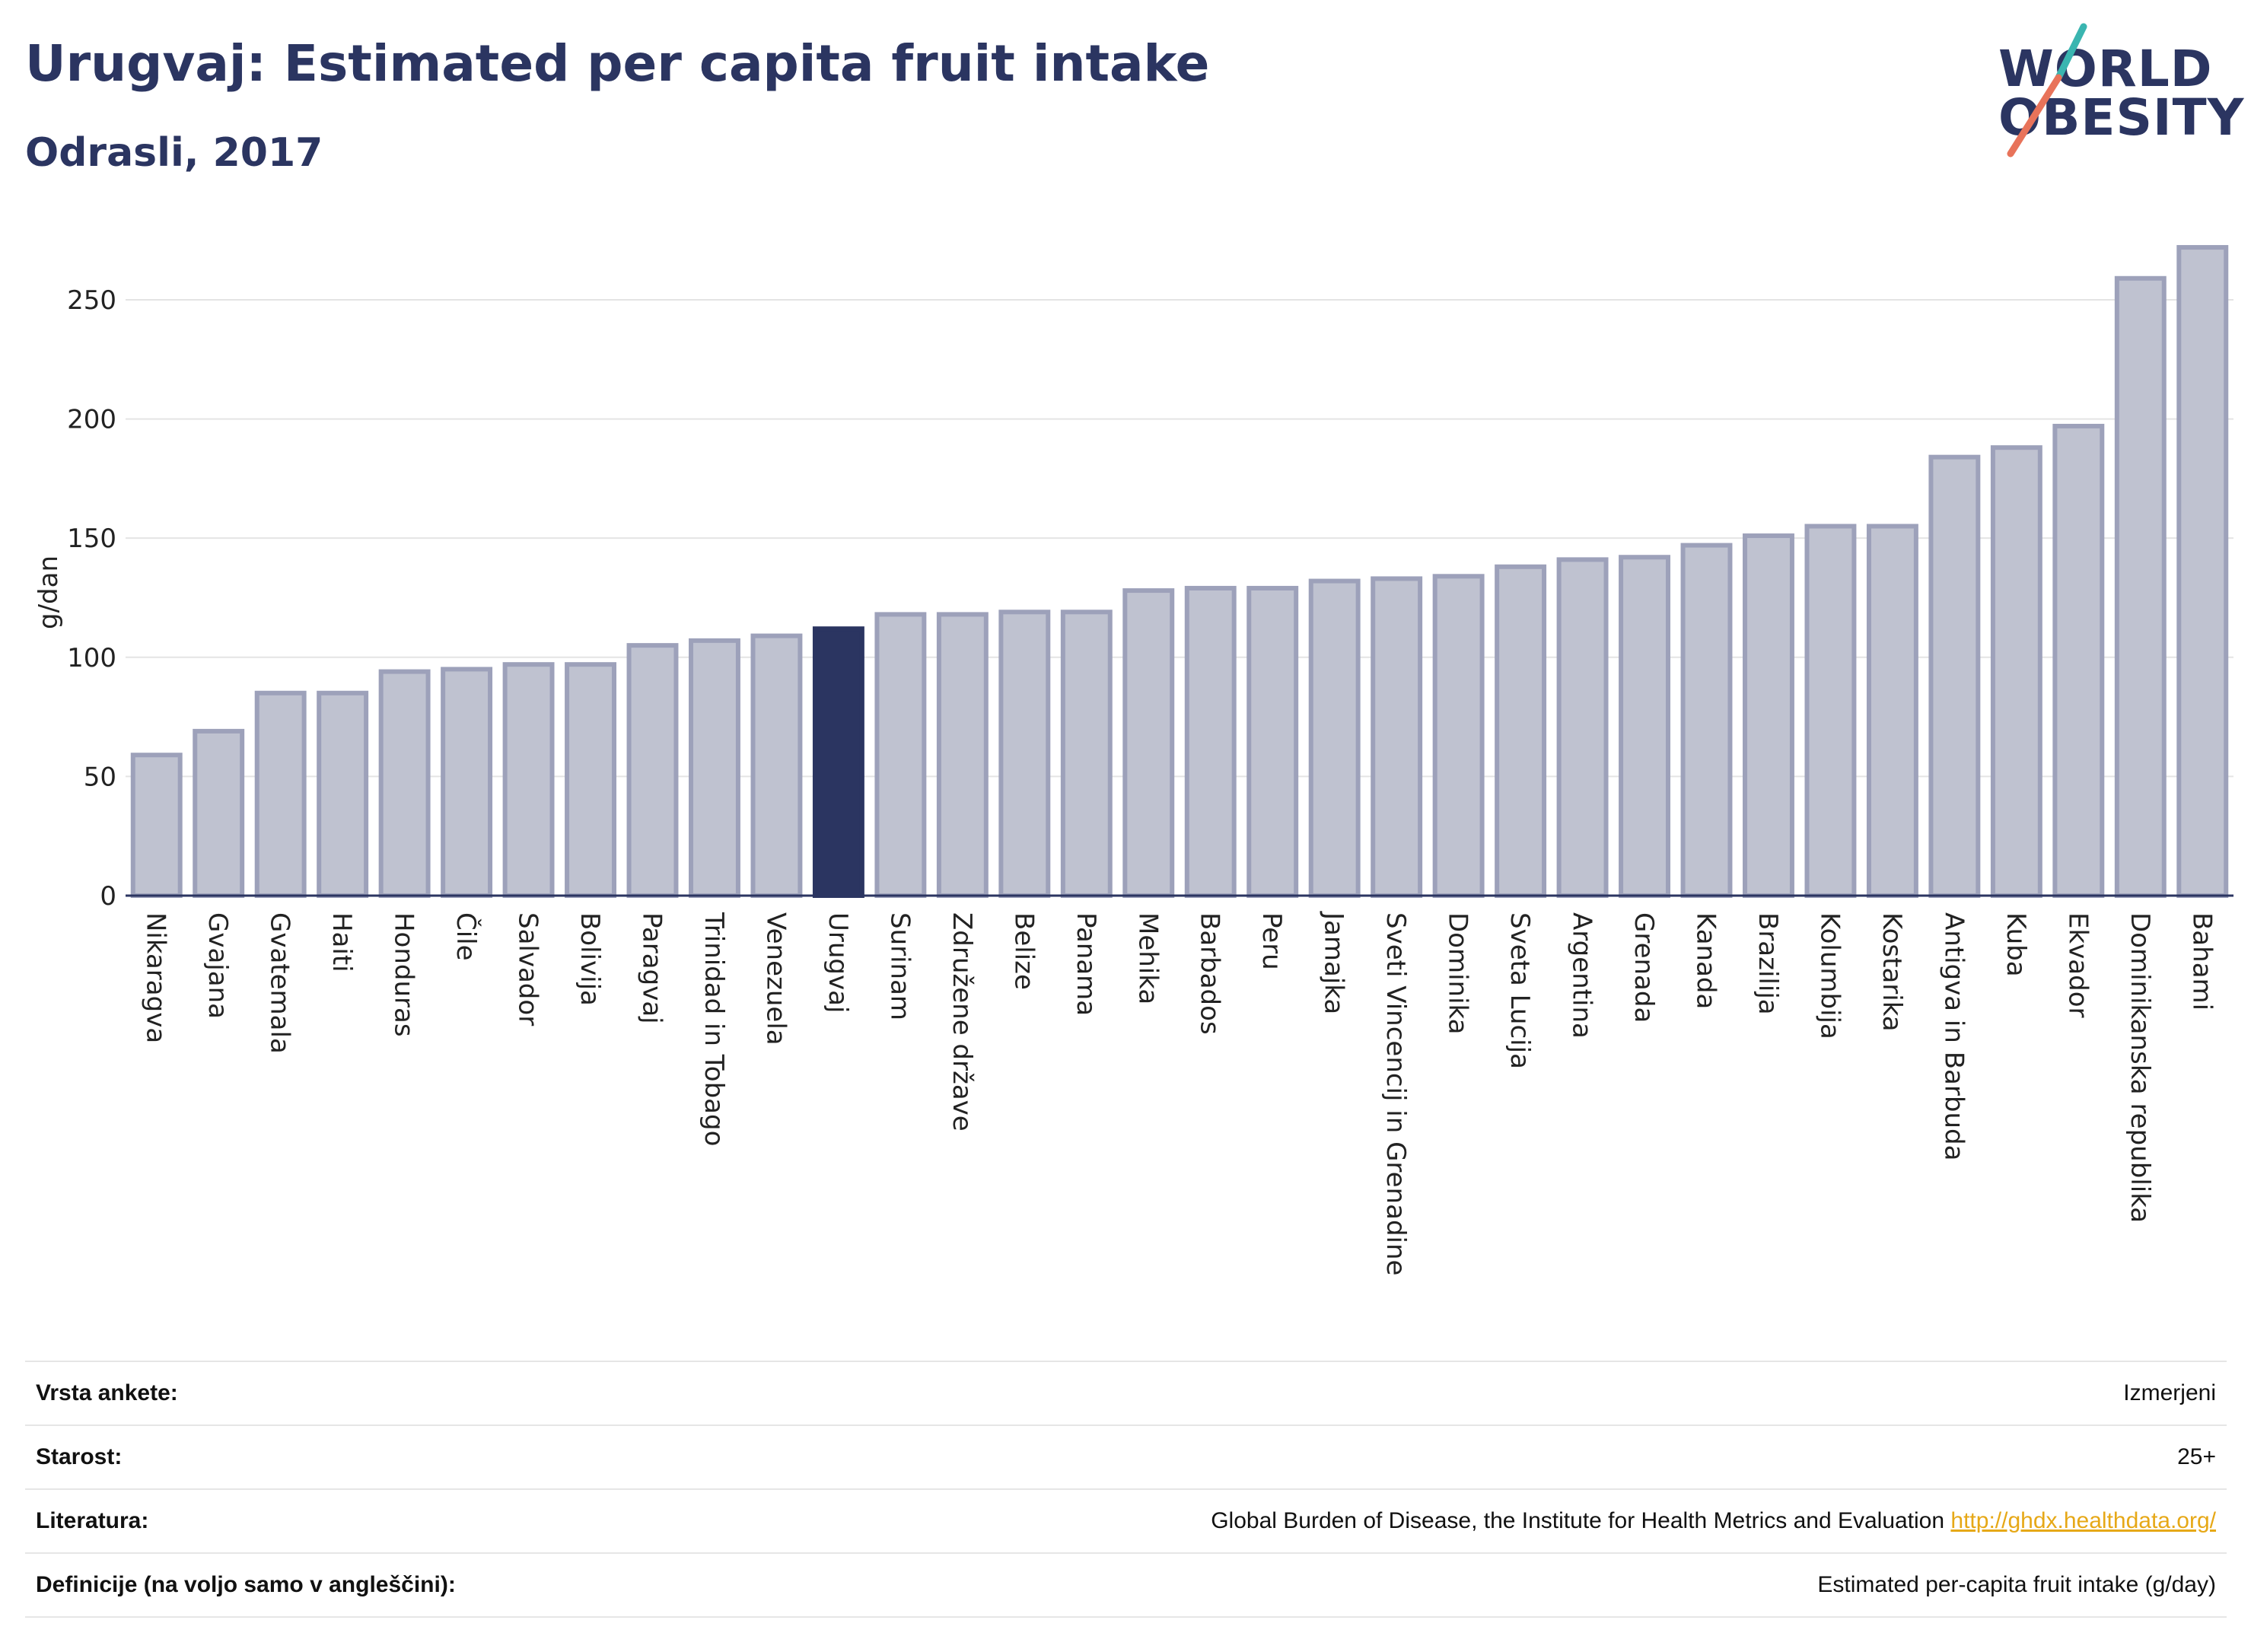 The image size is (2251, 1652). Describe the element at coordinates (217, 965) in the screenshot. I see `x-tick-label: Gvajana` at that location.